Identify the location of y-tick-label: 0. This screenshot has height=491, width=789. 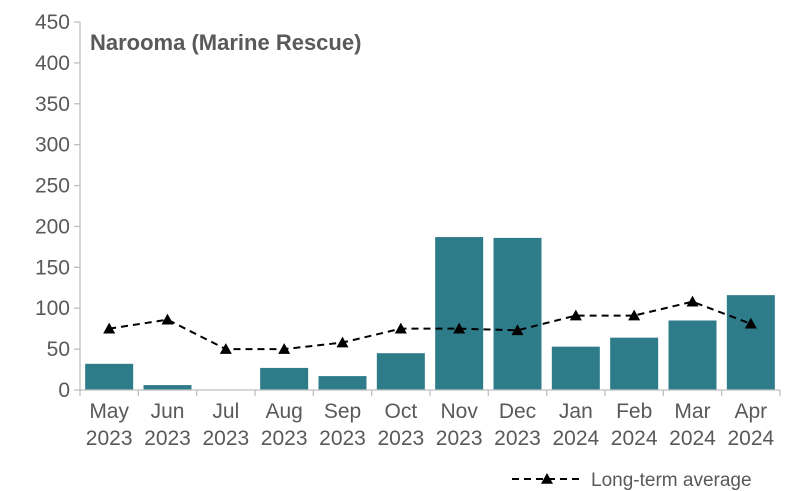
(64, 390).